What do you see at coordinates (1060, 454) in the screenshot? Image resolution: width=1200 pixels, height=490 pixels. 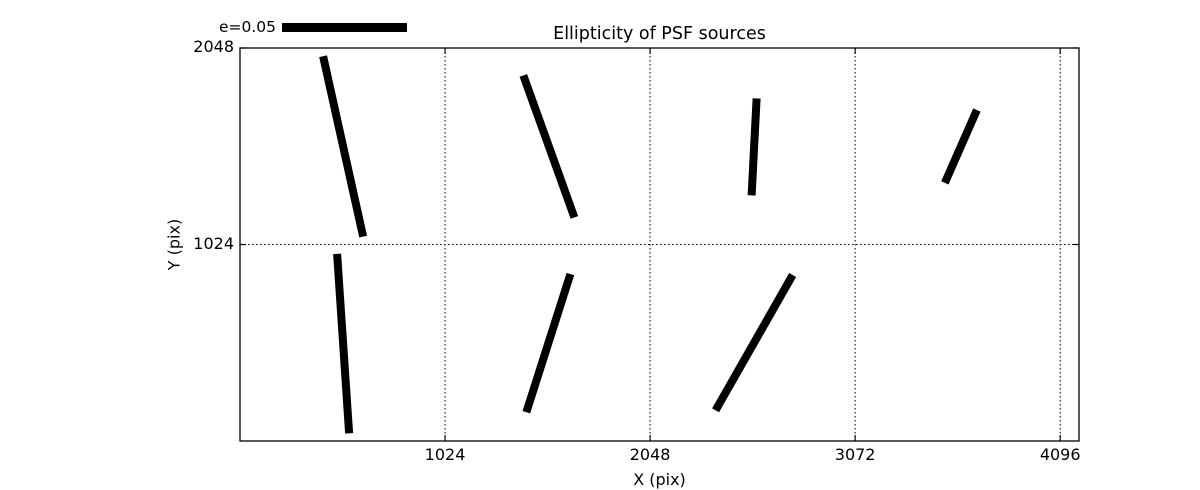 I see `x-tick-label: 4096` at bounding box center [1060, 454].